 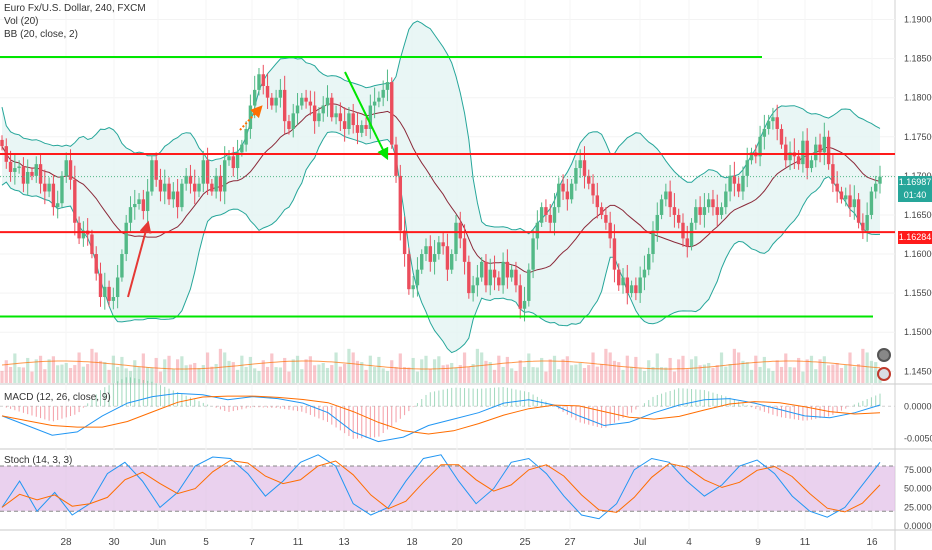 What do you see at coordinates (441, 365) in the screenshot?
I see `volume-bars` at bounding box center [441, 365].